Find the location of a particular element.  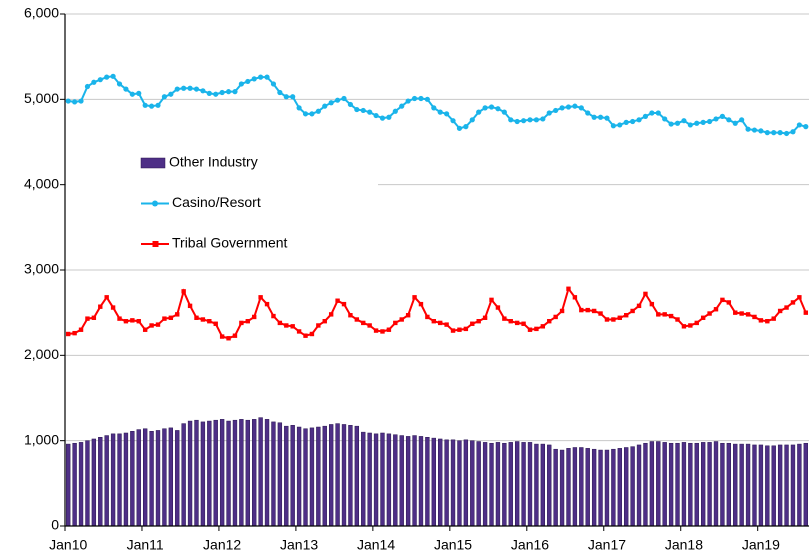

x-tick-label: Jan18 is located at coordinates (684, 545).